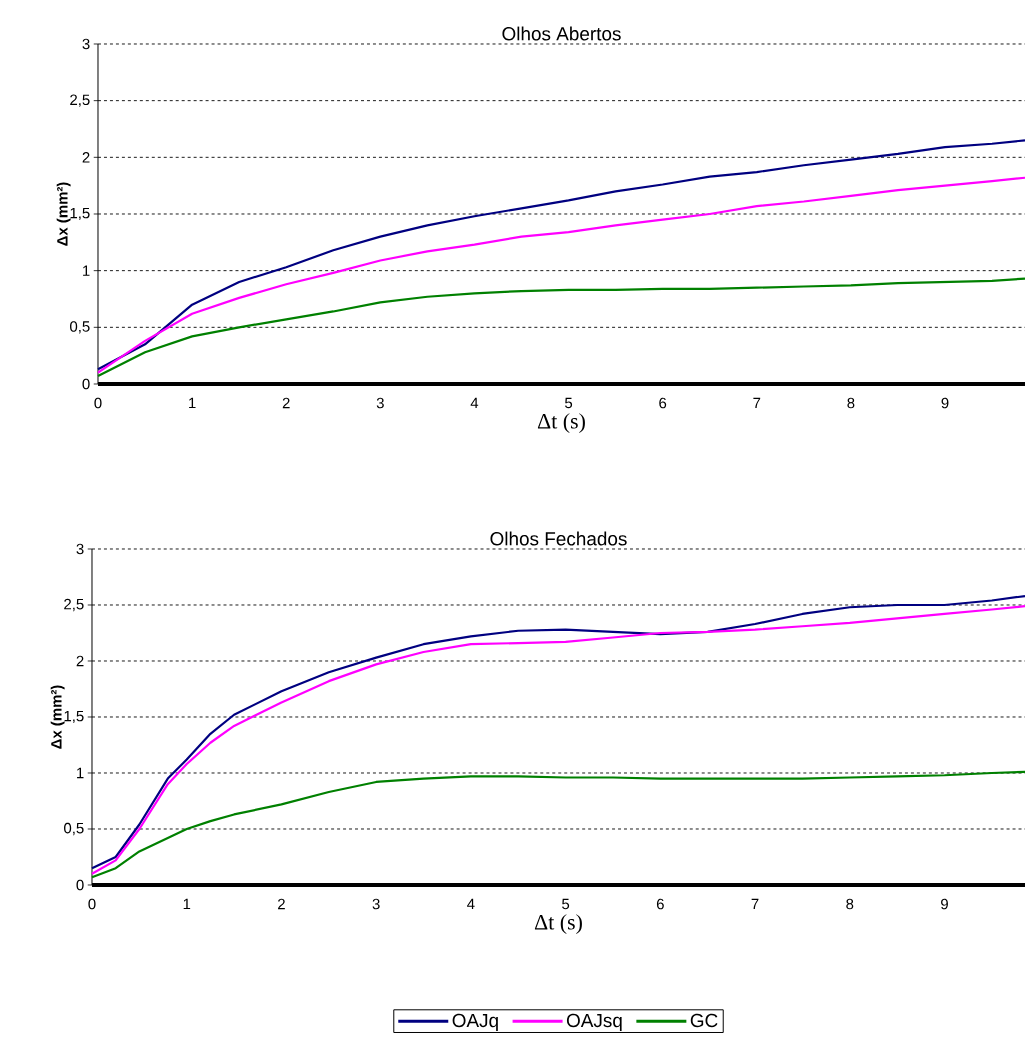 This screenshot has width=1025, height=1051. Describe the element at coordinates (98, 403) in the screenshot. I see `x-tick-label: 0` at that location.